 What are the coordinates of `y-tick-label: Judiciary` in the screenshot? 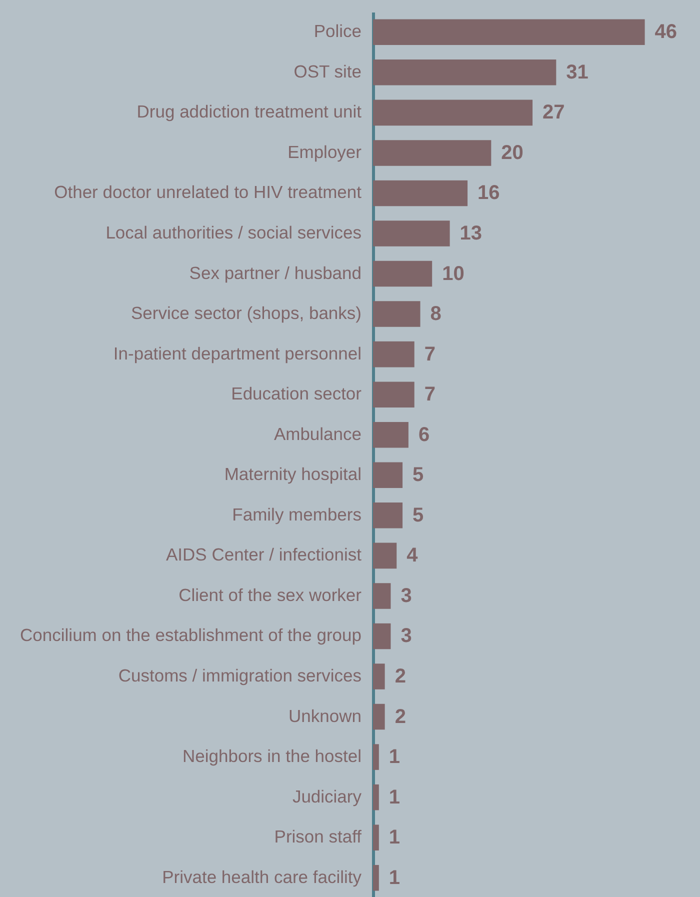 It's located at (327, 796).